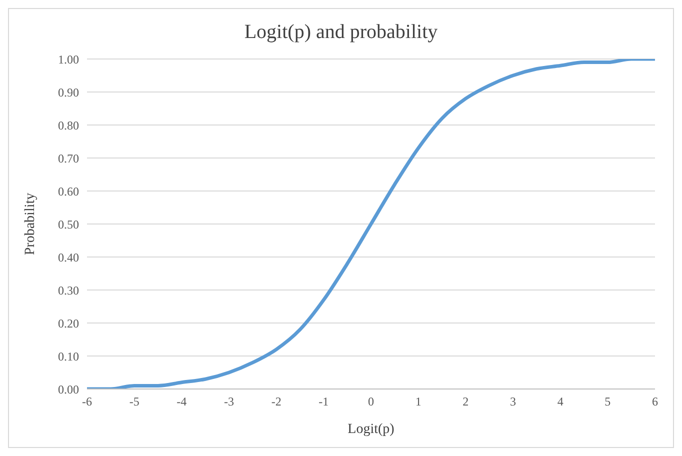 The width and height of the screenshot is (682, 456). Describe the element at coordinates (134, 401) in the screenshot. I see `x-tick-label: -5` at that location.